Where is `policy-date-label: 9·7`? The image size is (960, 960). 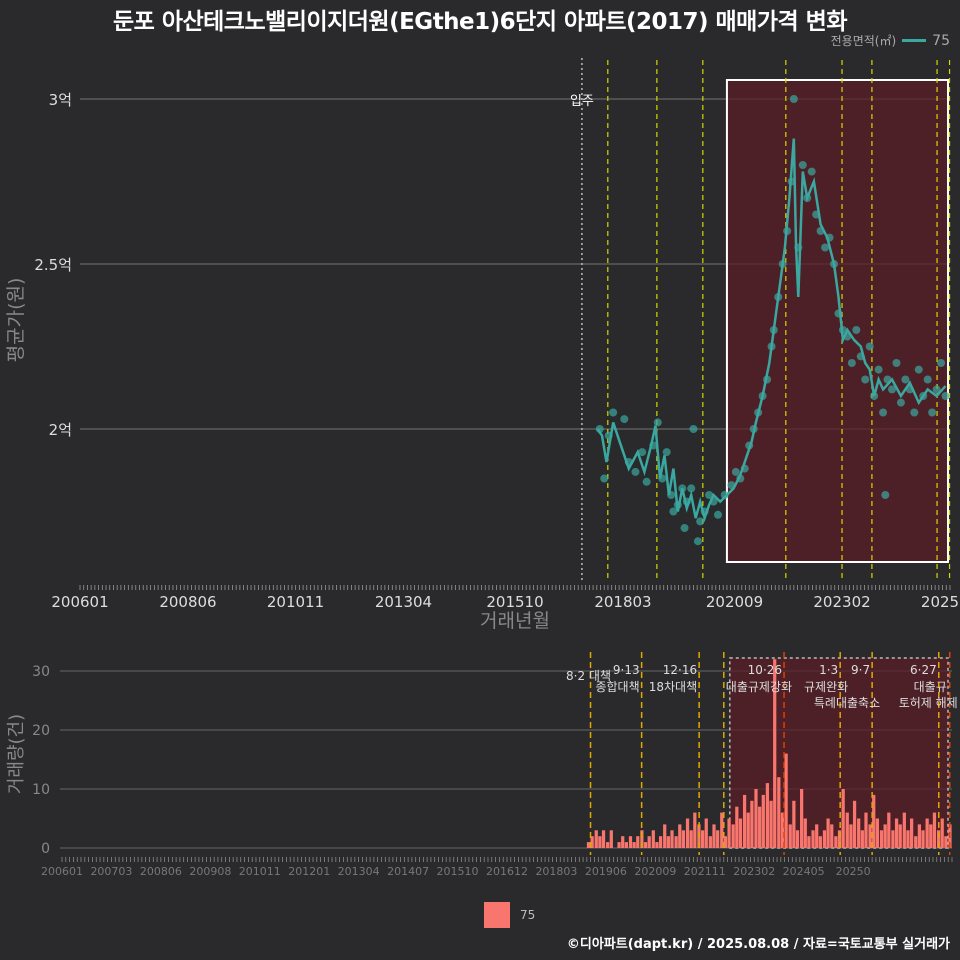
policy-date-label: 9·7 is located at coordinates (860, 670).